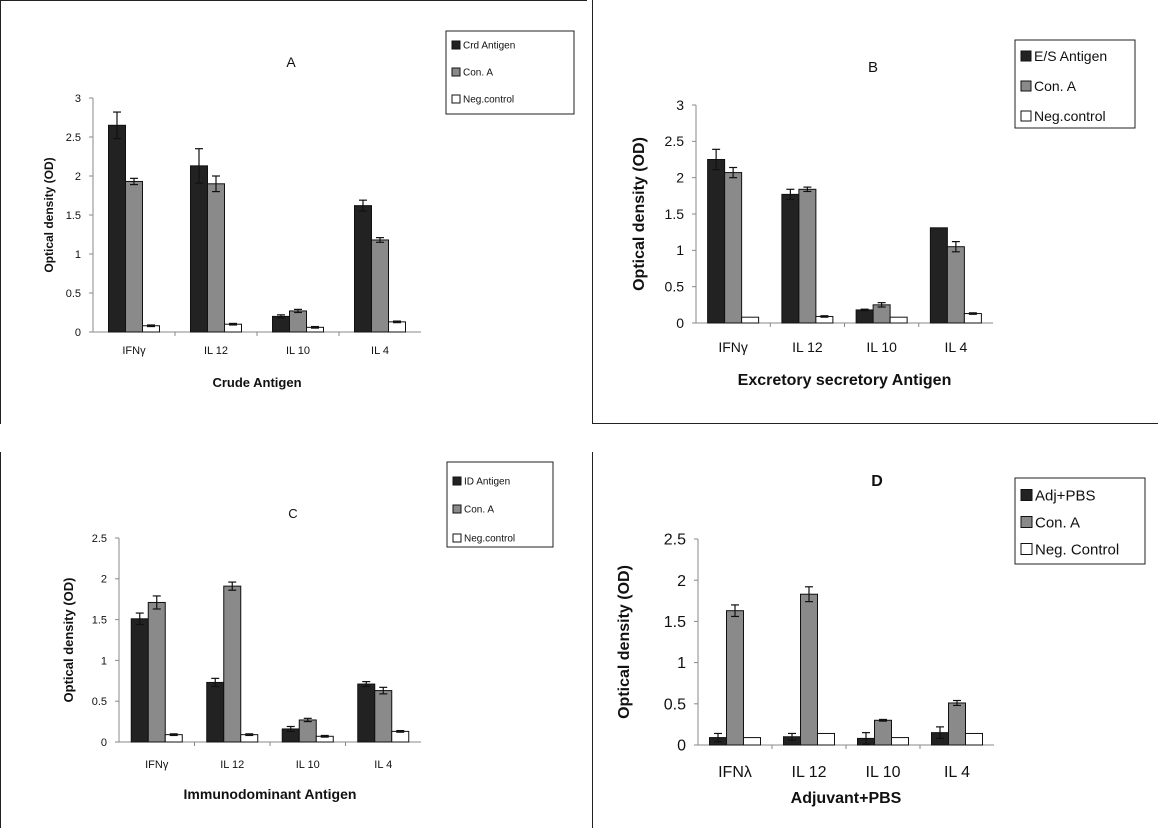 This screenshot has width=1158, height=828. I want to click on y-tick-label: 3, so click(78, 99).